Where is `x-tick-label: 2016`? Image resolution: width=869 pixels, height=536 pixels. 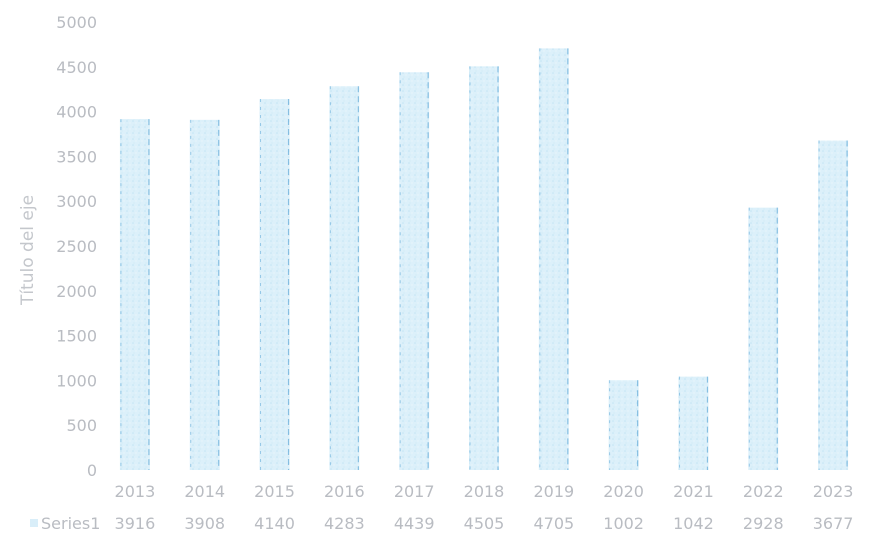 x-tick-label: 2016 is located at coordinates (344, 491).